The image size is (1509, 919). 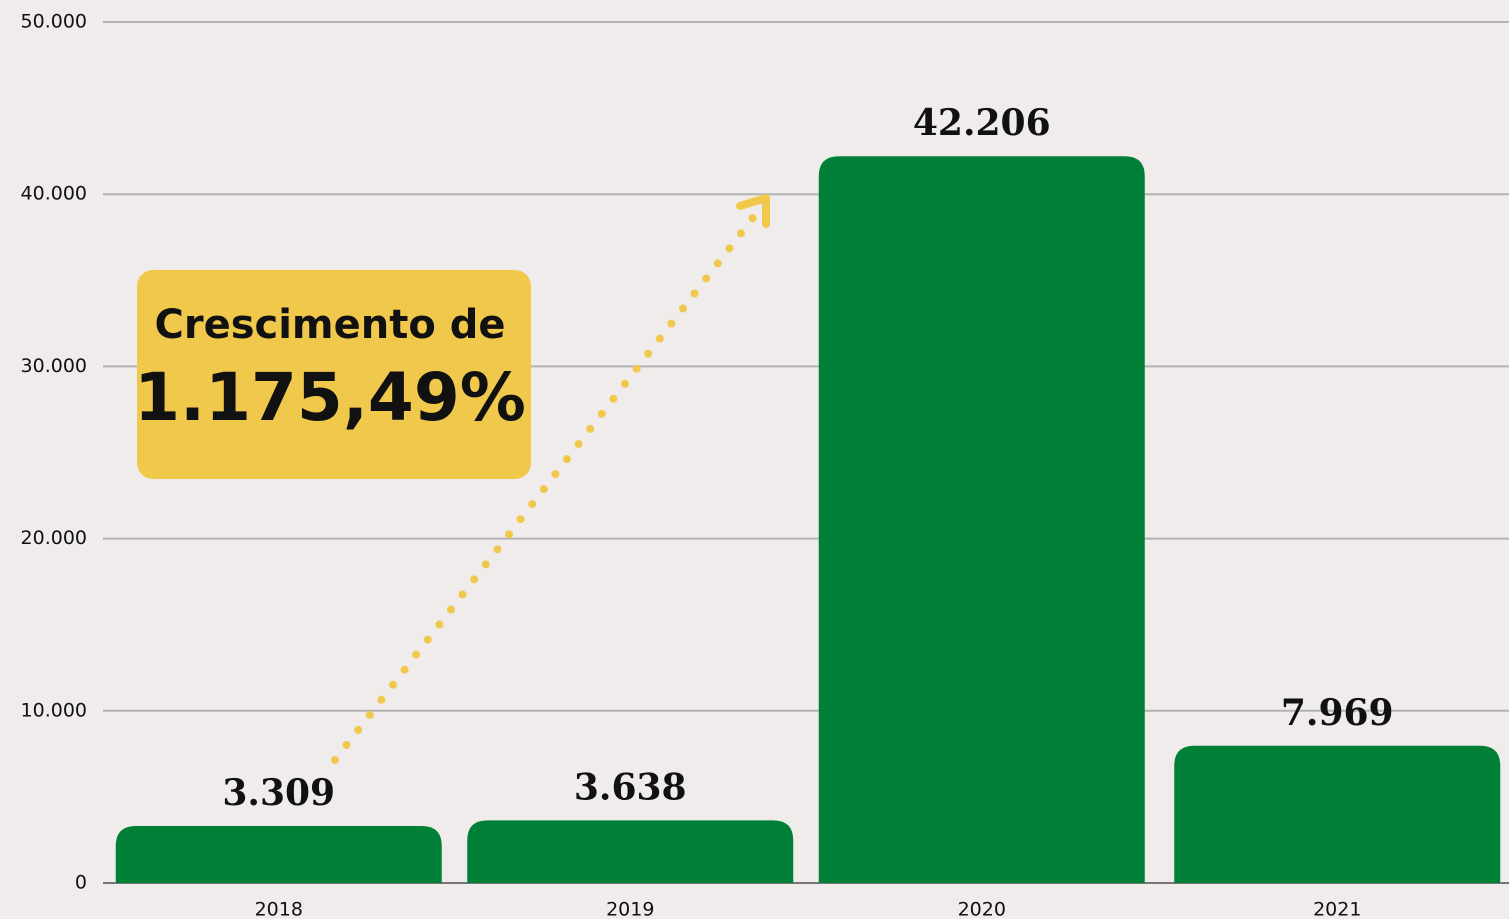 I want to click on annotation-line1: Crescimento de, so click(x=329, y=325).